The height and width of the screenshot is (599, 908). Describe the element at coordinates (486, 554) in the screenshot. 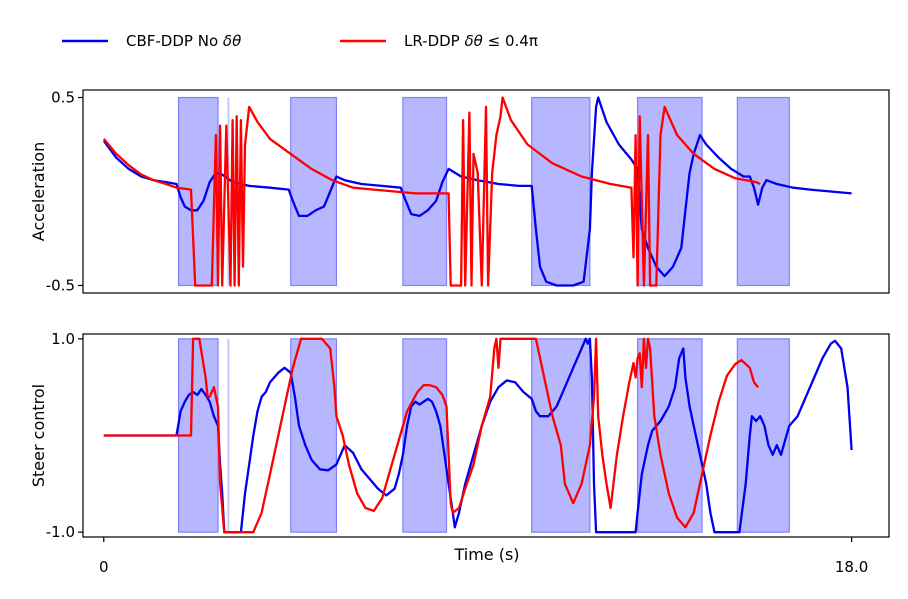

I see `x-axis-label: Time (s)` at that location.